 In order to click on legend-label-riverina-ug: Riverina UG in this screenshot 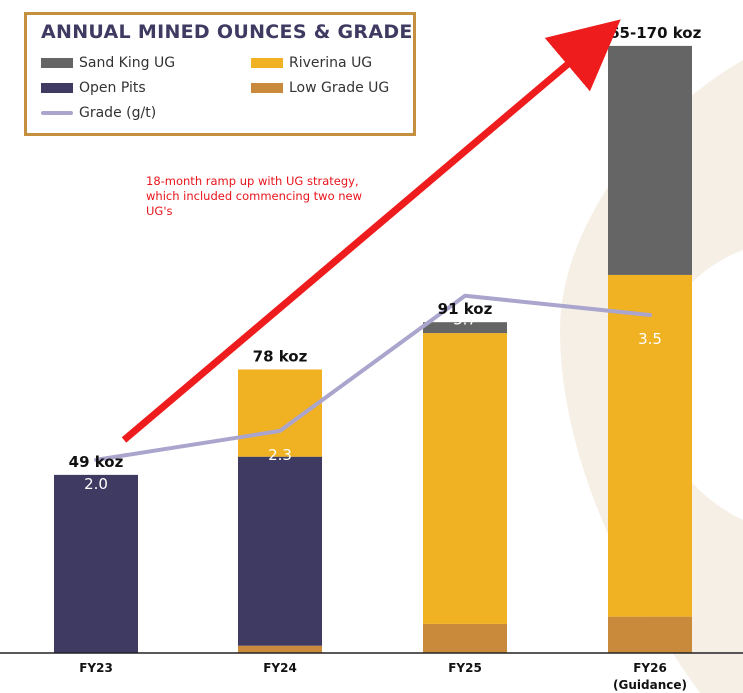, I will do `click(331, 63)`.